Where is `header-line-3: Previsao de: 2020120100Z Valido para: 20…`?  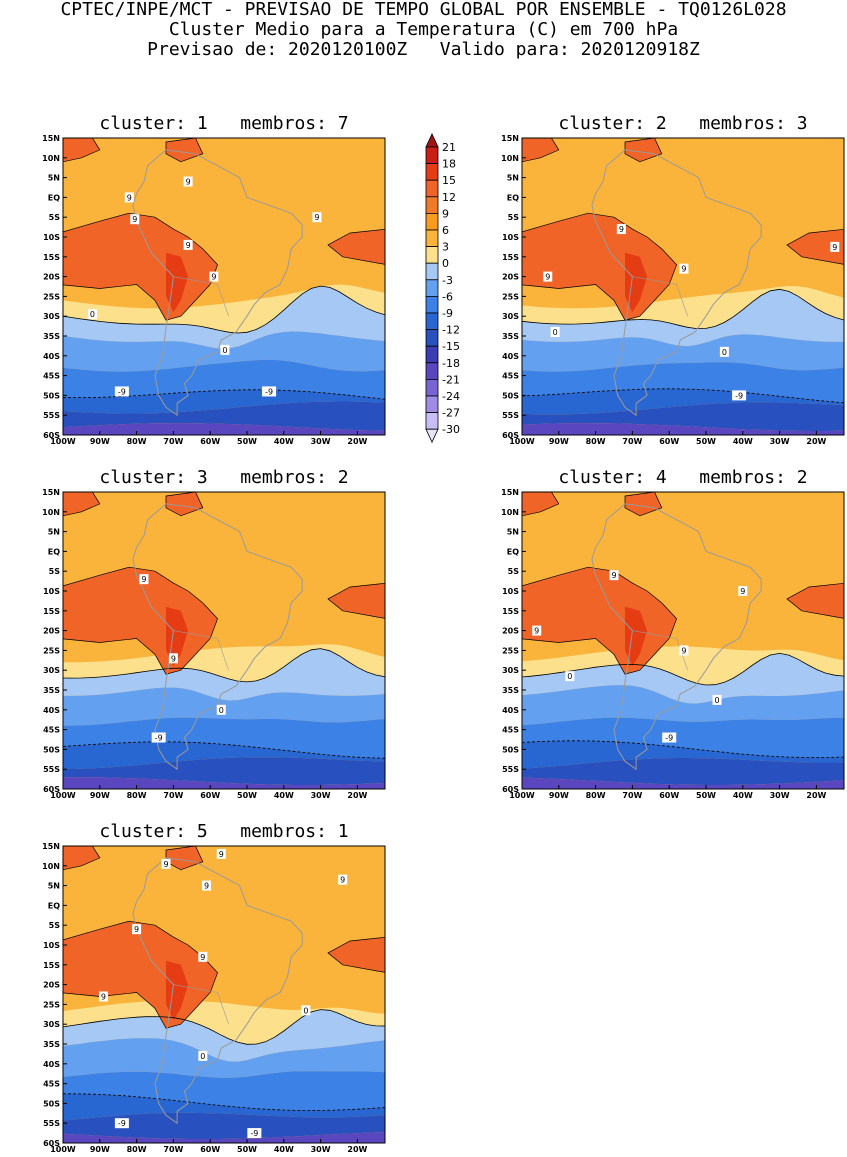
header-line-3: Previsao de: 2020120100Z Valido para: 20… is located at coordinates (423, 49).